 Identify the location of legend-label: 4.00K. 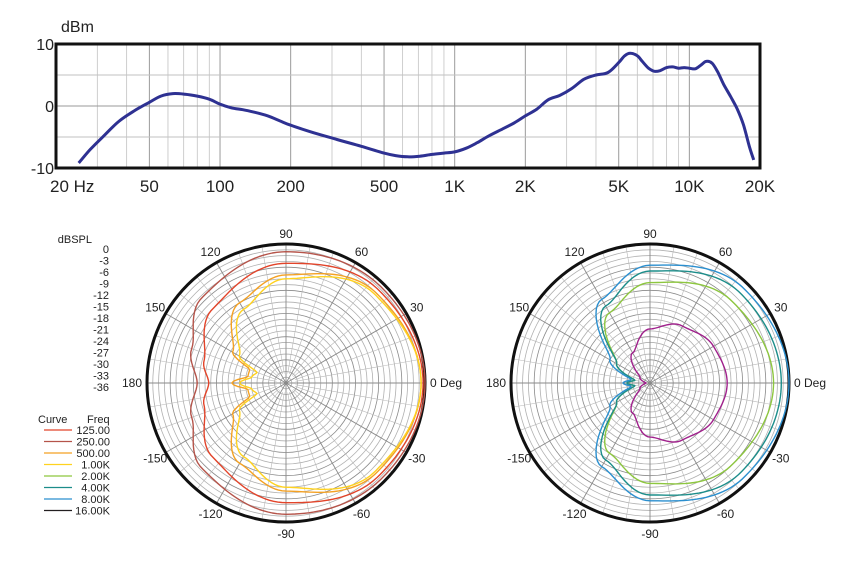
(95, 489).